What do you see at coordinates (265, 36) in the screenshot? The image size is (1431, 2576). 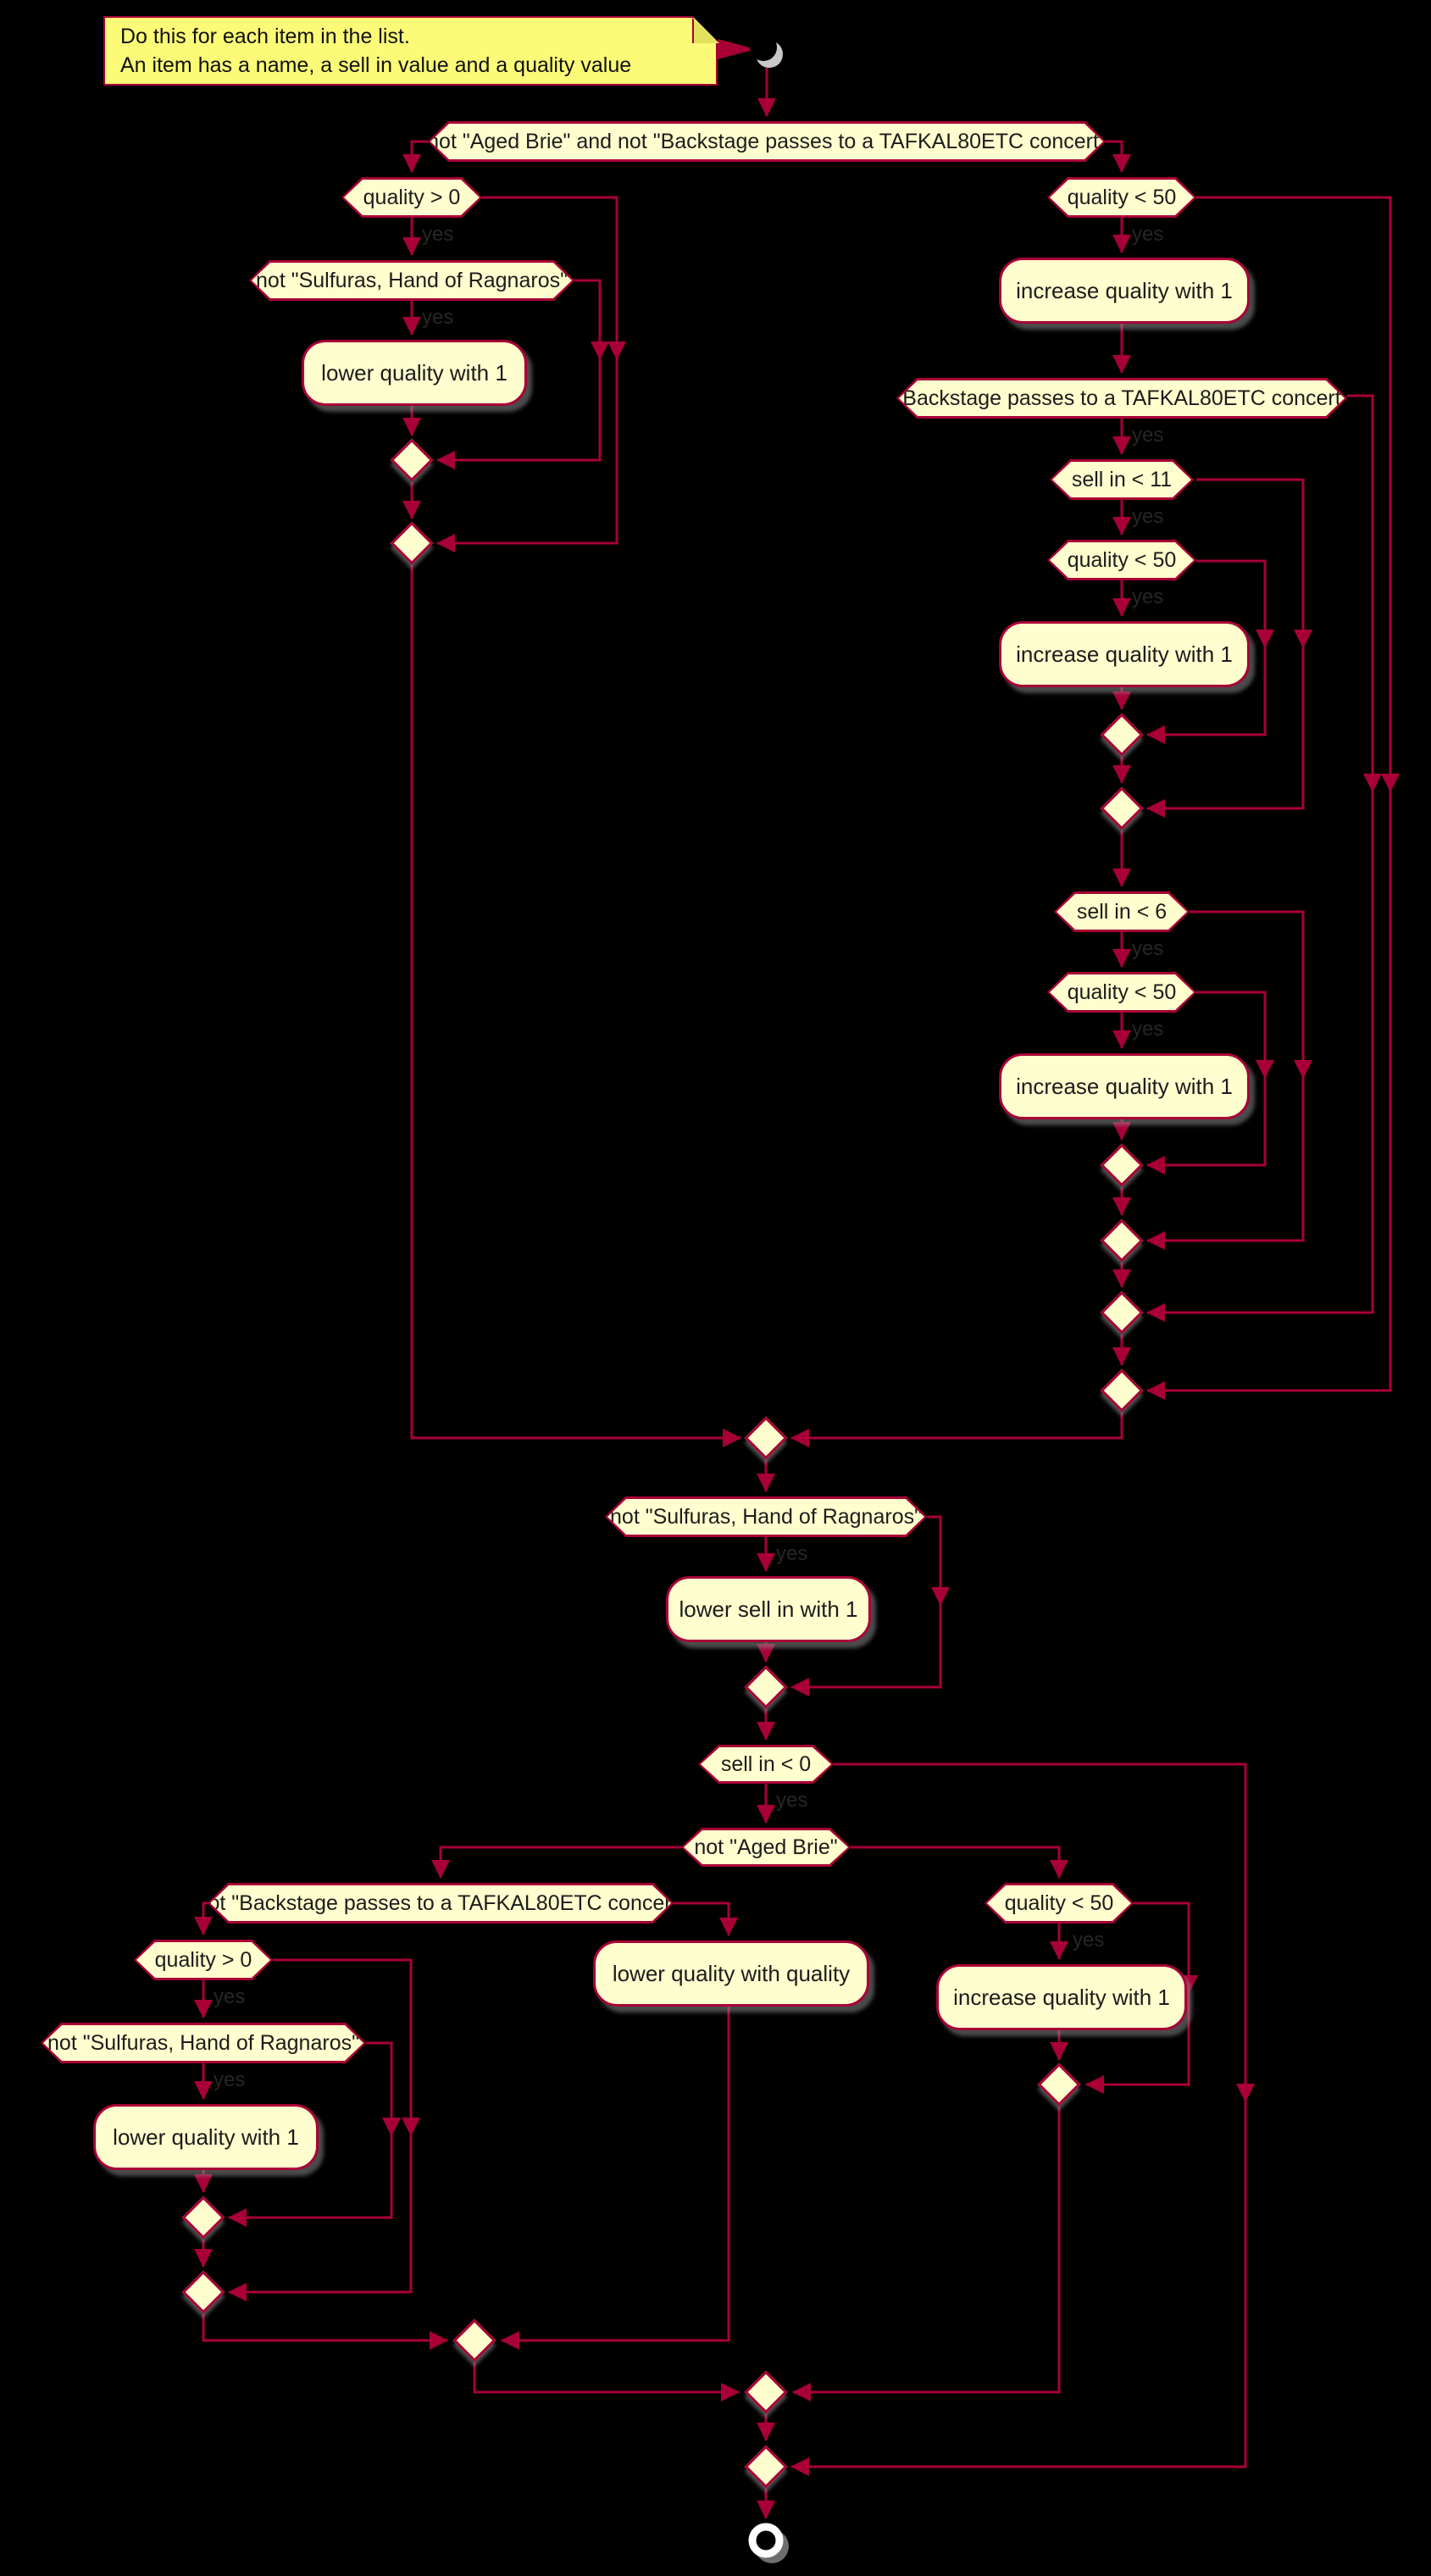 I see `note-line-1: Do this for each item in the list.` at bounding box center [265, 36].